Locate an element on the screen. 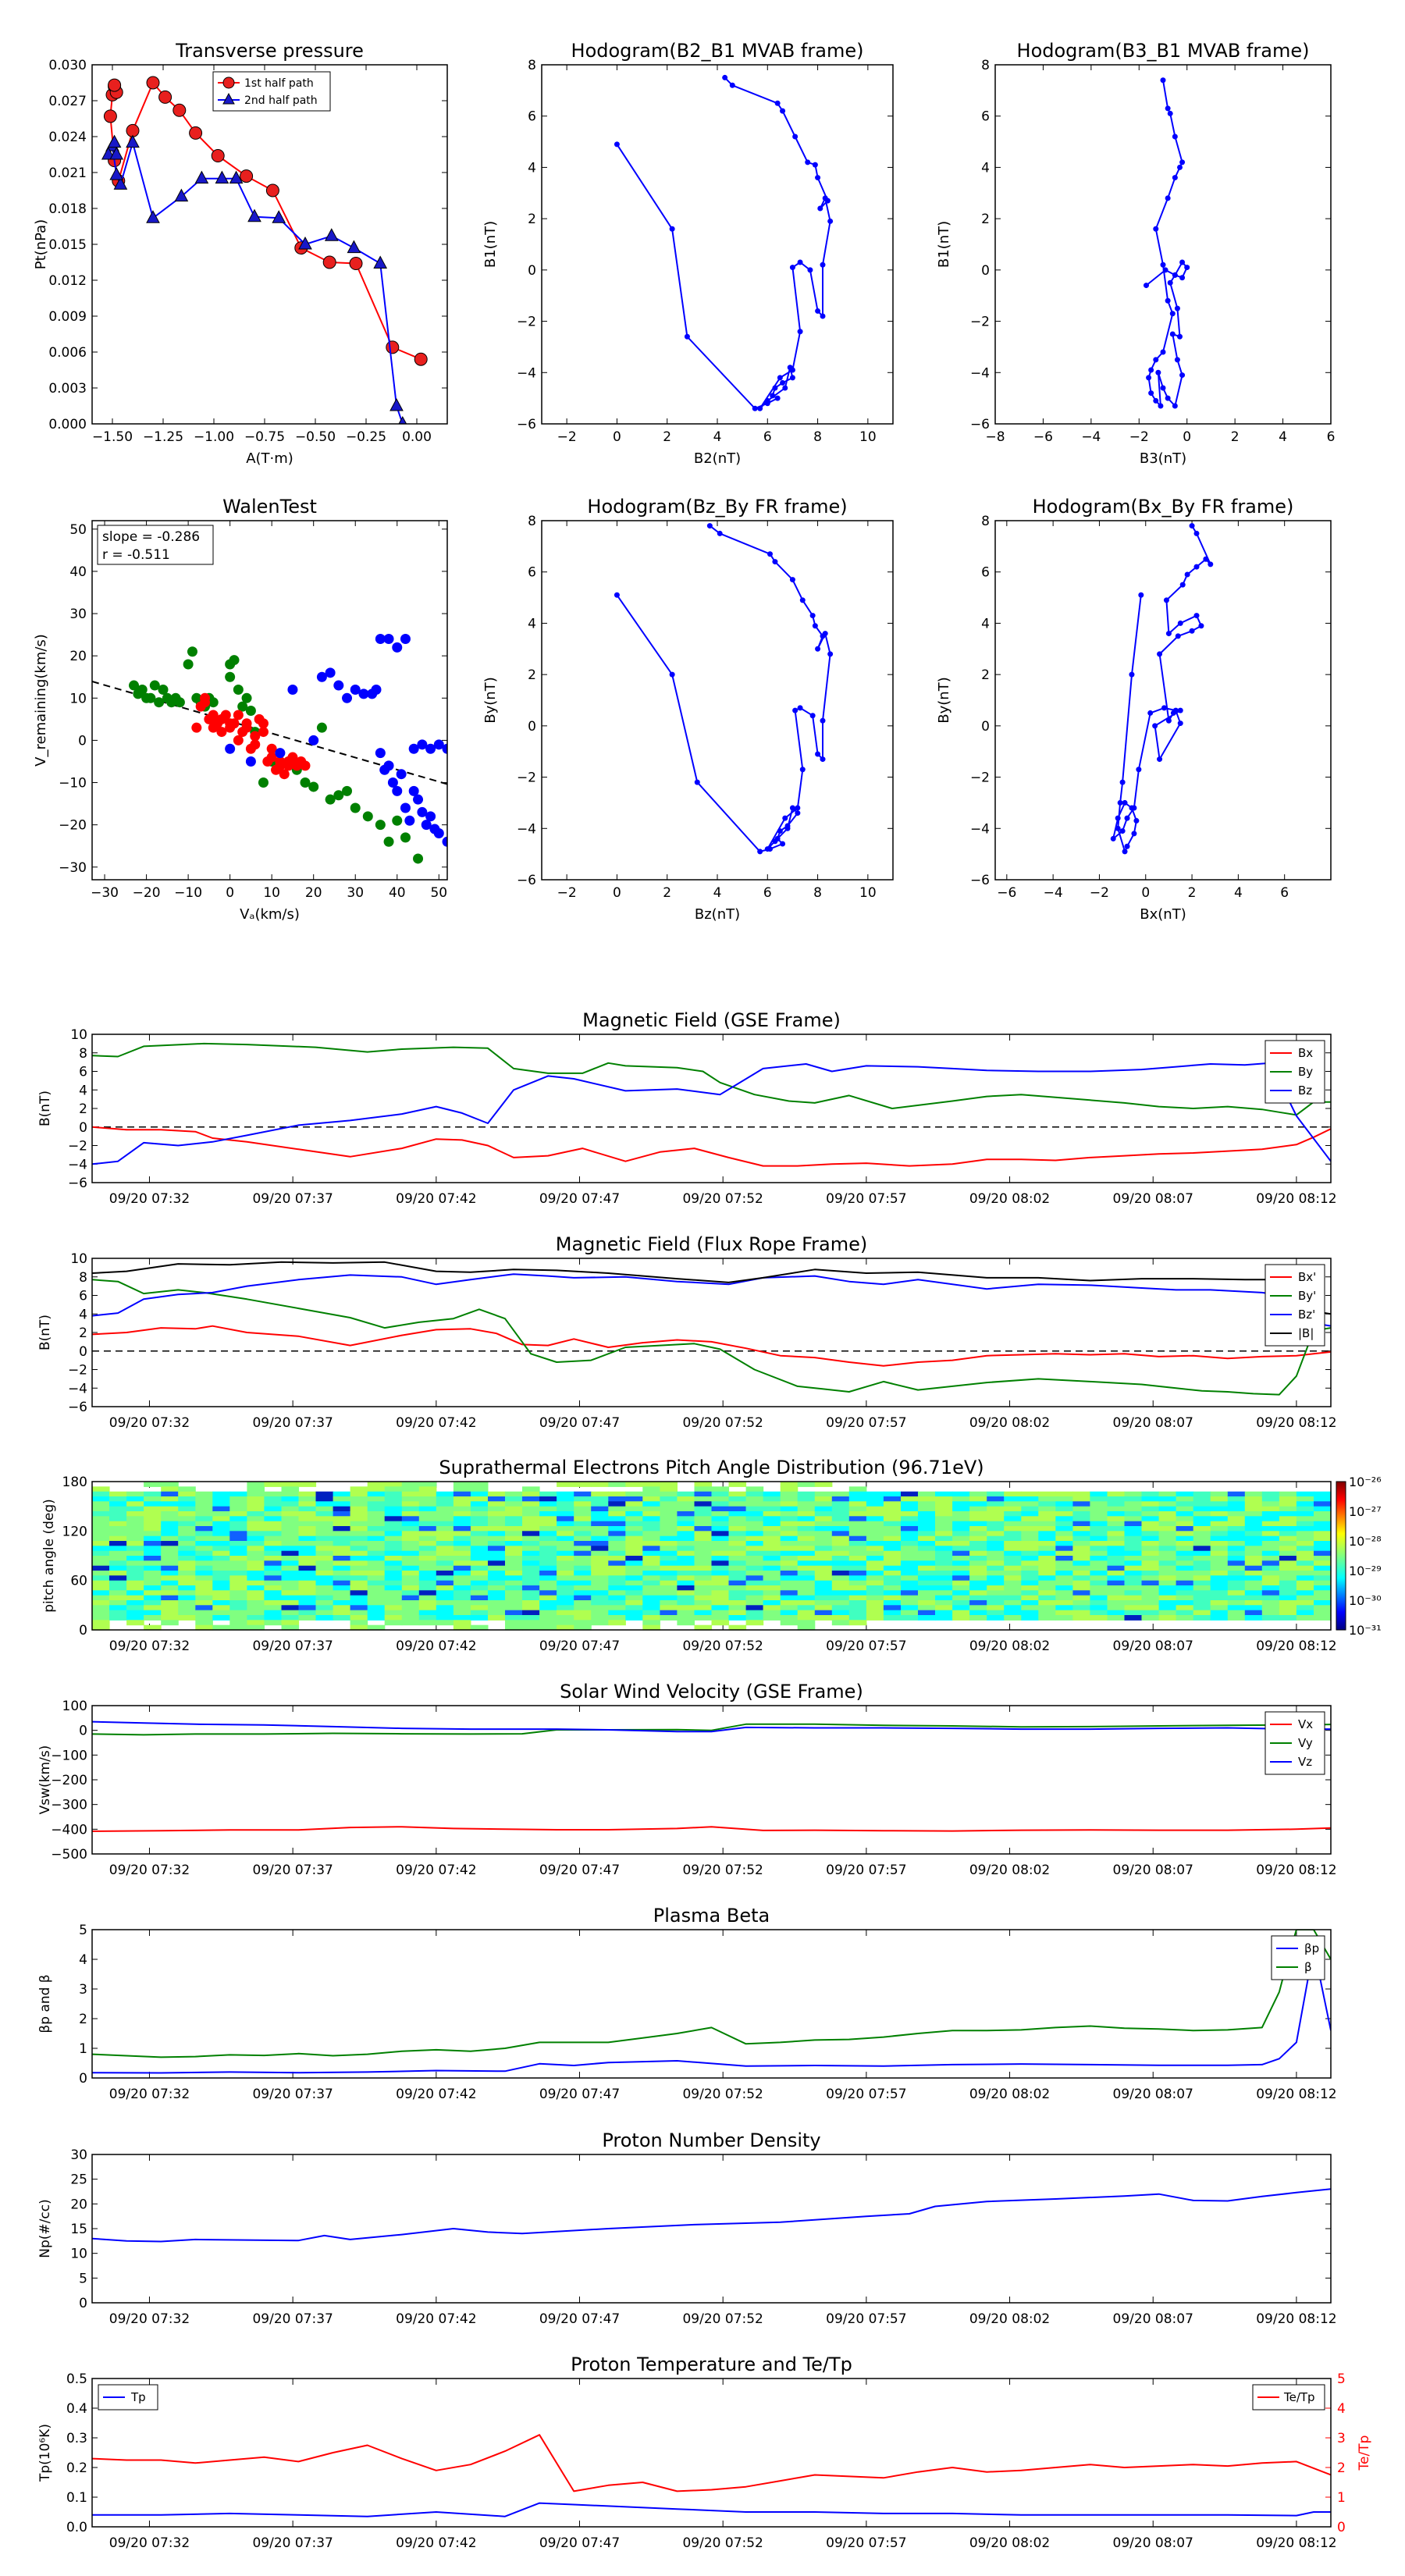 Image resolution: width=1405 pixels, height=2576 pixels. time-tick-label: 09/20 07:37 is located at coordinates (292, 1870).